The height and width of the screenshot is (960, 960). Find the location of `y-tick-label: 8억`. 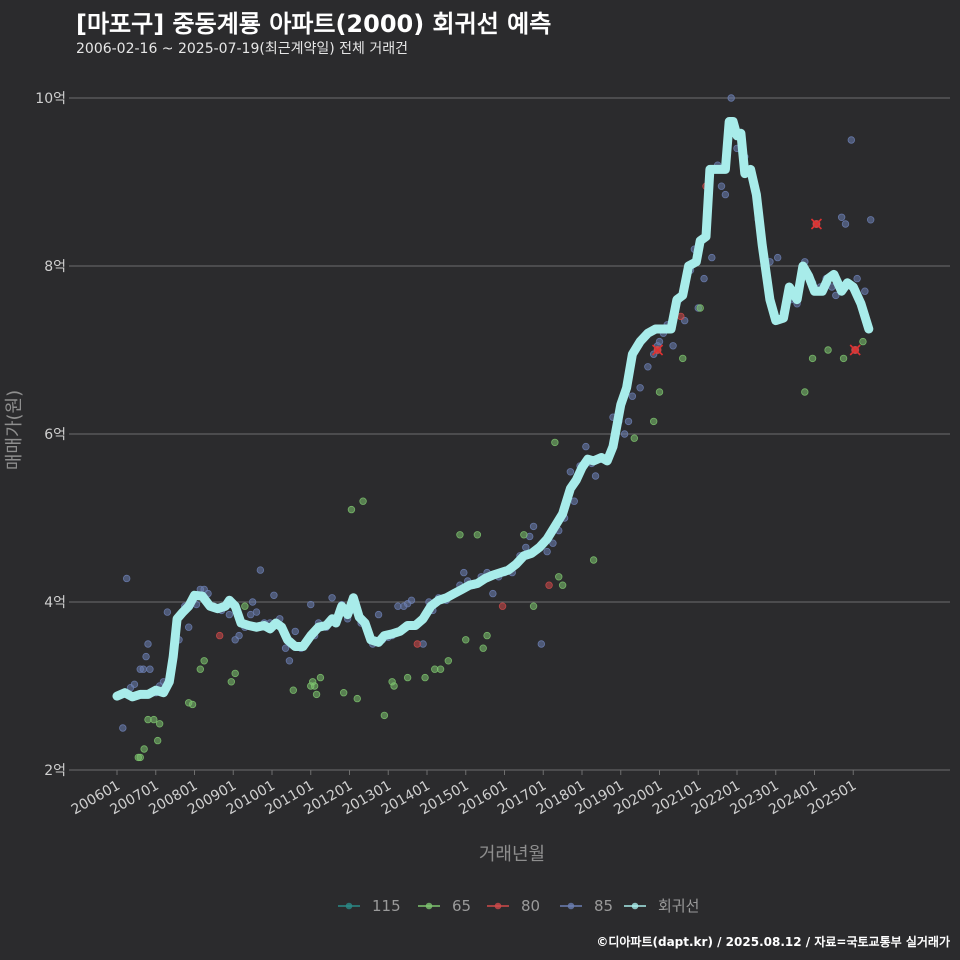

y-tick-label: 8억 is located at coordinates (55, 267).